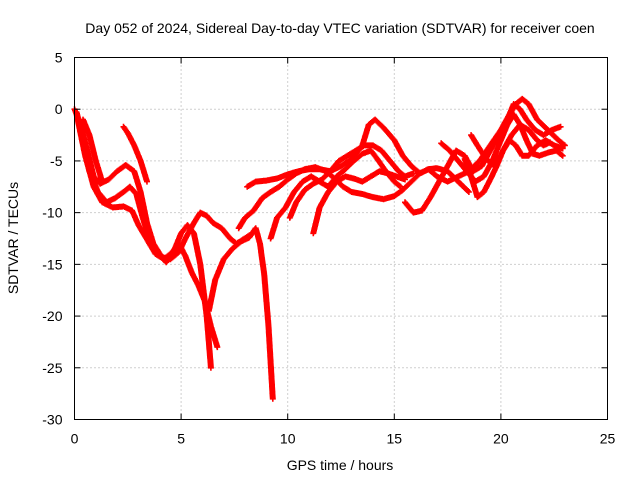 The image size is (640, 480). Describe the element at coordinates (75, 439) in the screenshot. I see `x-tick-label: 0` at that location.